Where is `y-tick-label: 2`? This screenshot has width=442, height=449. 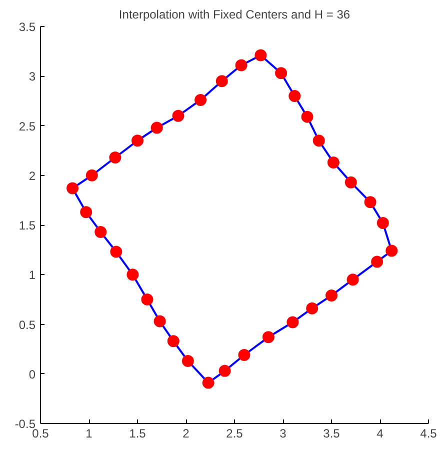 y-tick-label: 2 is located at coordinates (32, 175).